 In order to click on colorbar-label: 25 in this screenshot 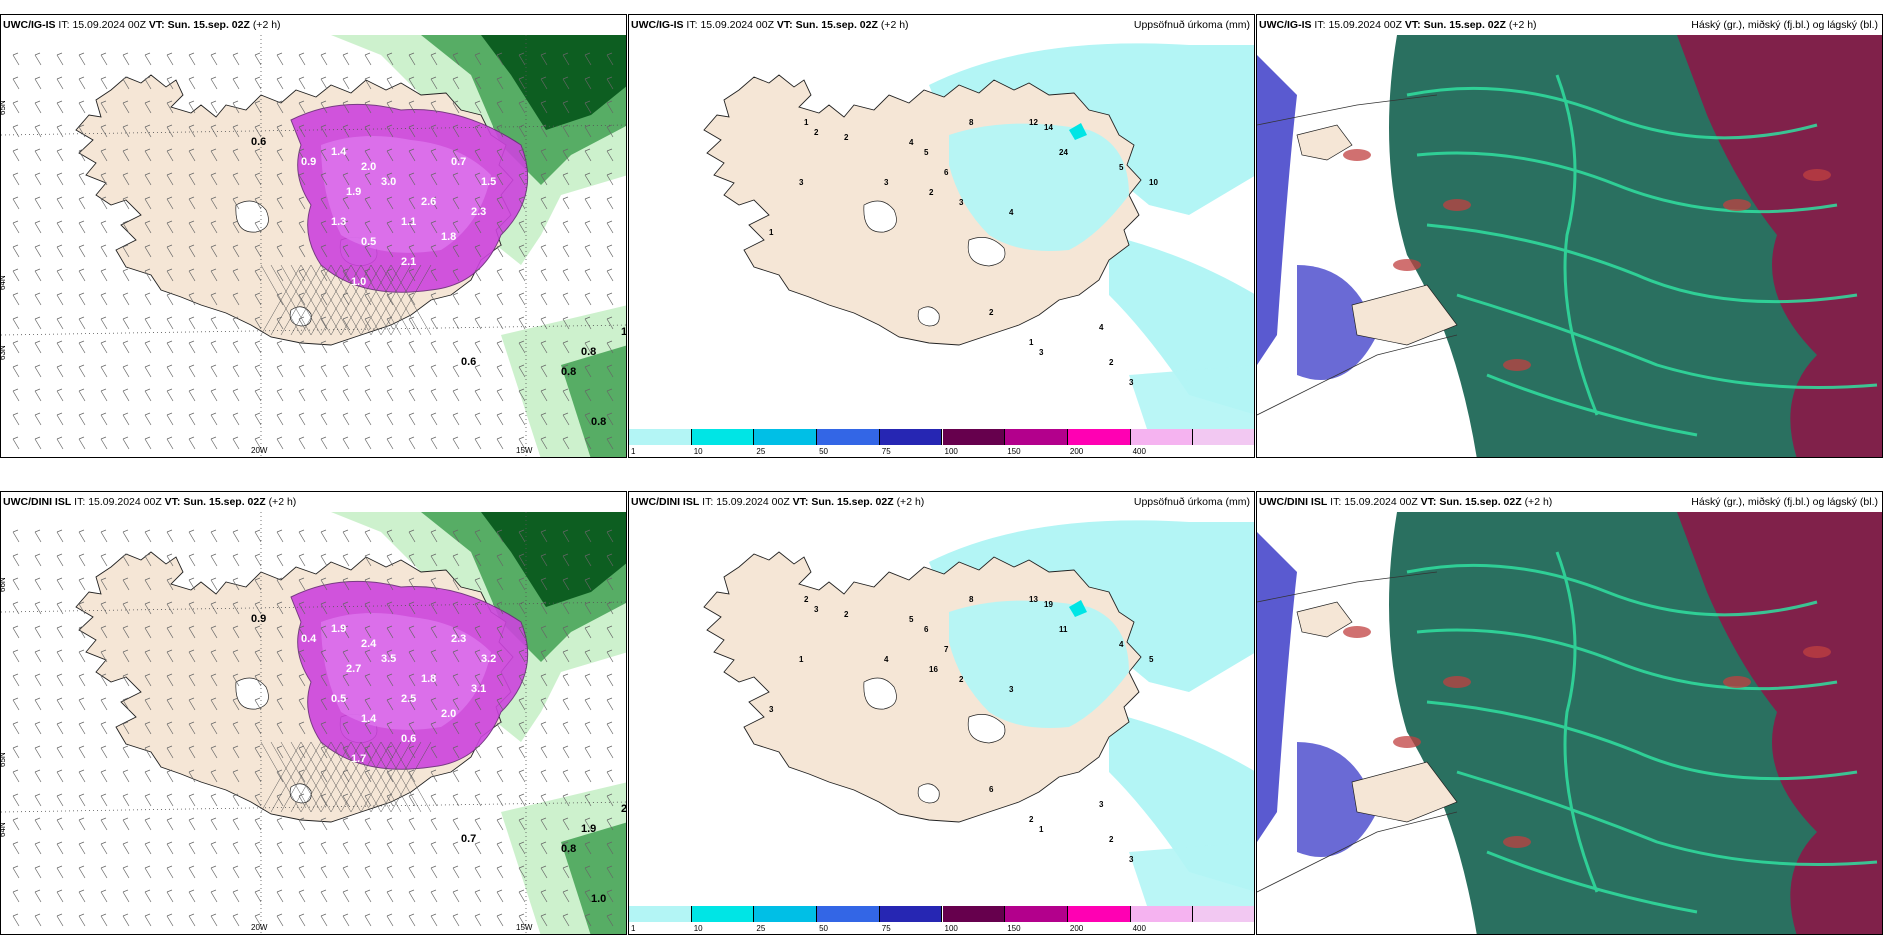, I will do `click(761, 451)`.